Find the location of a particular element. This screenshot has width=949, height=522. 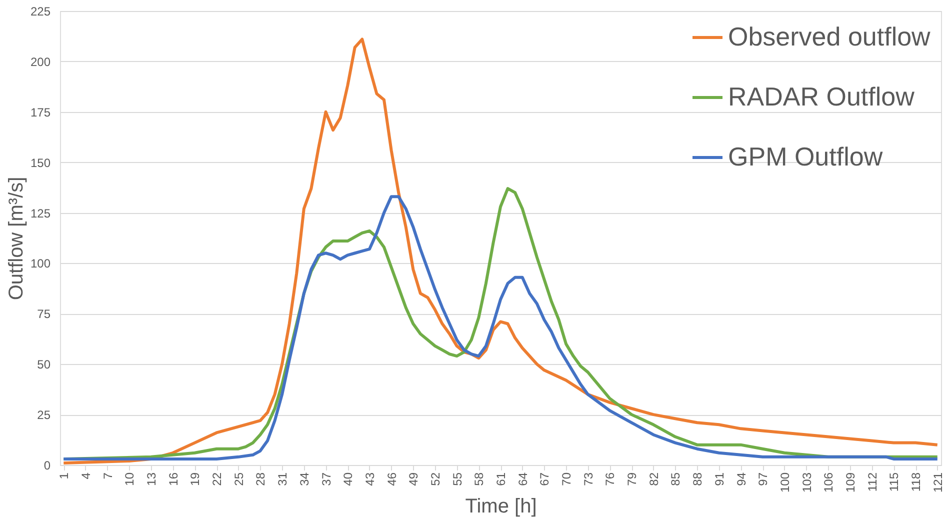

x-tick-label: 79 is located at coordinates (632, 479).